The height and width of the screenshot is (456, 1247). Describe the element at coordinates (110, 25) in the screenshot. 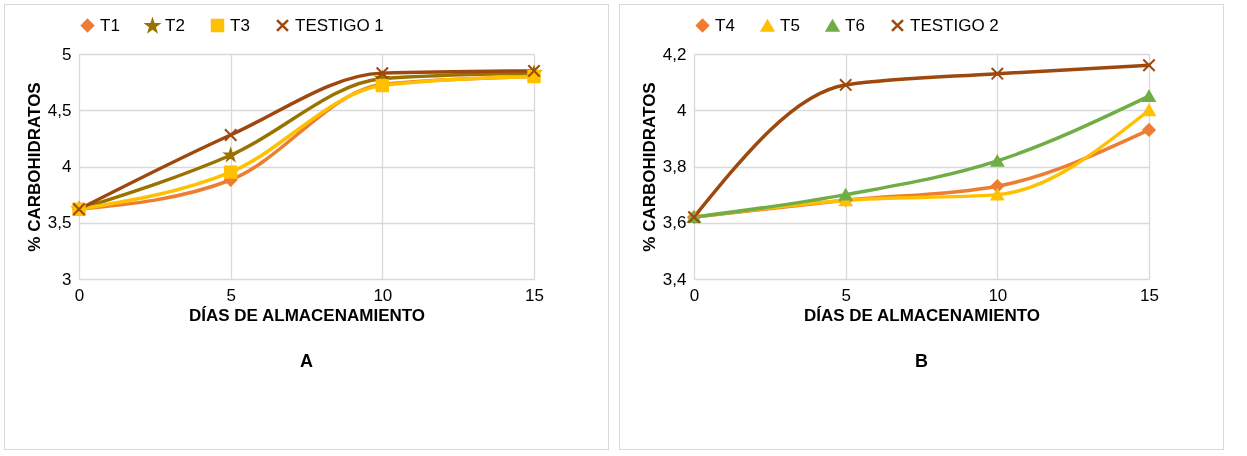

I see `legend-label: T1` at that location.